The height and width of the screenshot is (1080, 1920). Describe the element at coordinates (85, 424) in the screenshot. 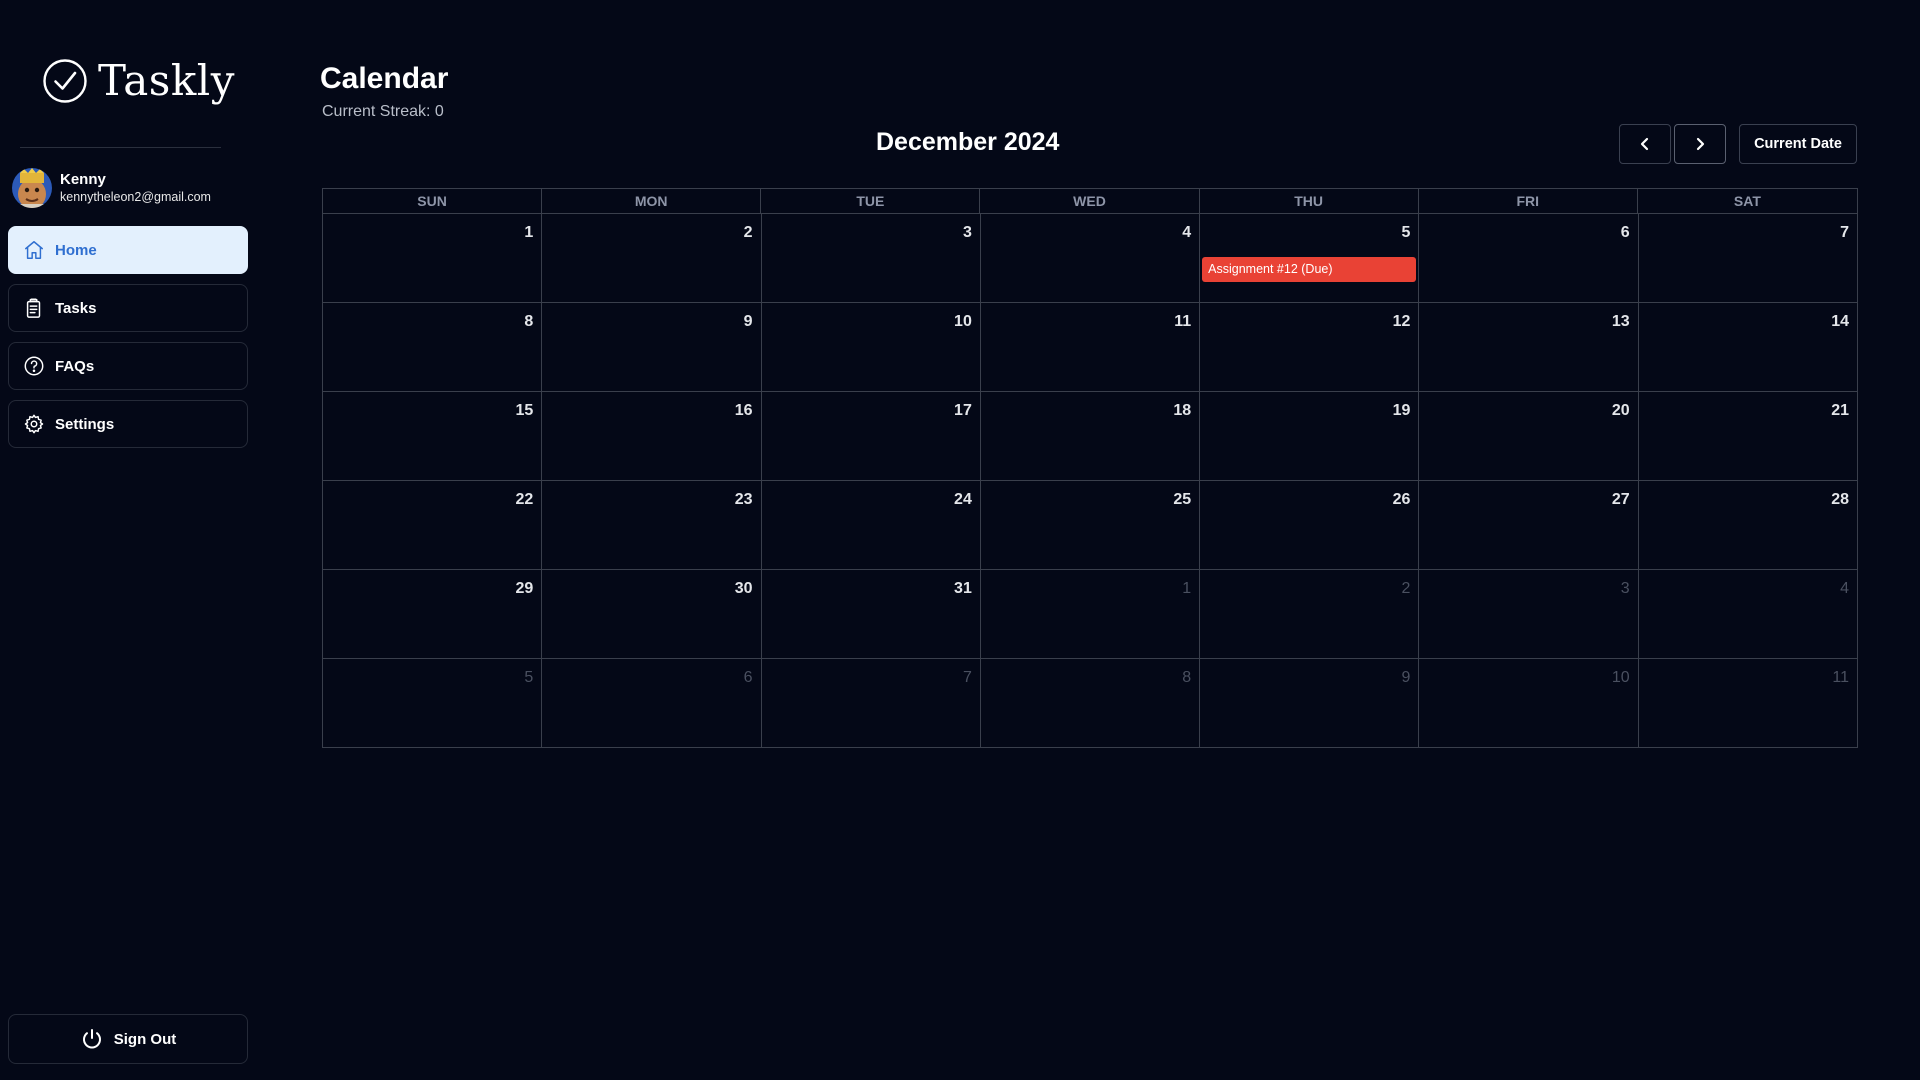

I see `sidebar-item-label: Settings` at that location.